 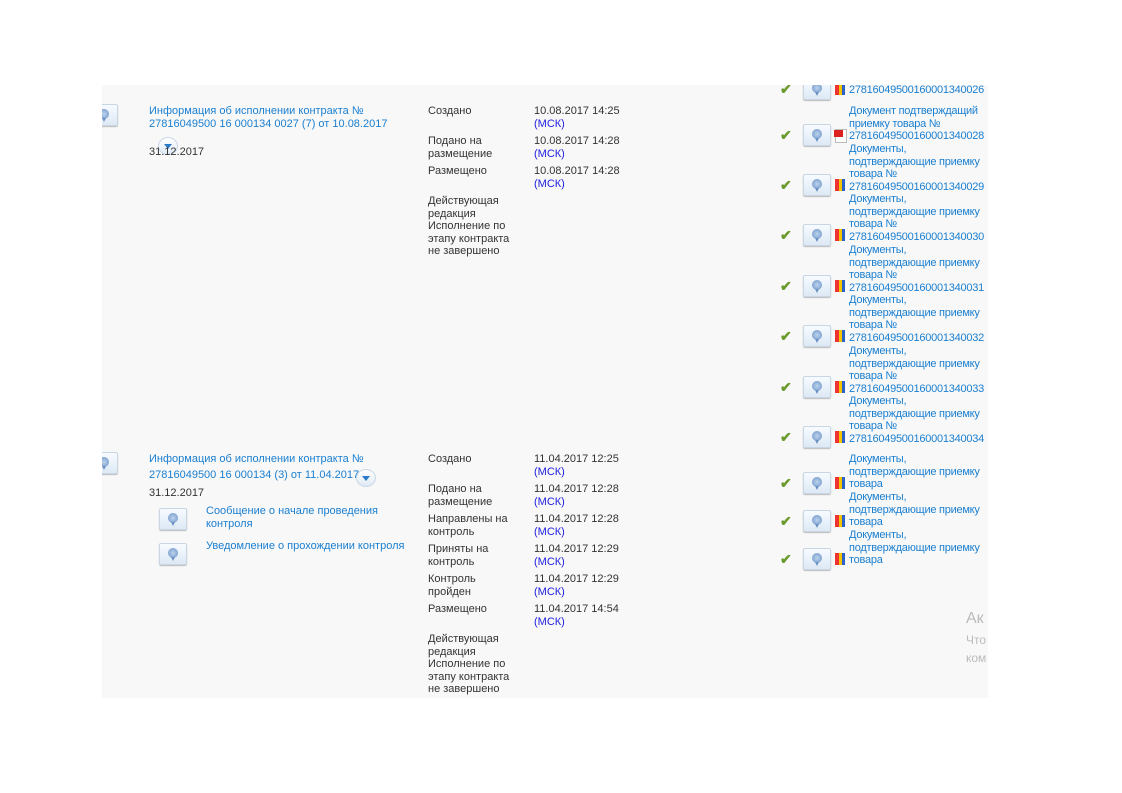 I want to click on event-value: 10.08.2017 14:25 (МСК), so click(x=581, y=117).